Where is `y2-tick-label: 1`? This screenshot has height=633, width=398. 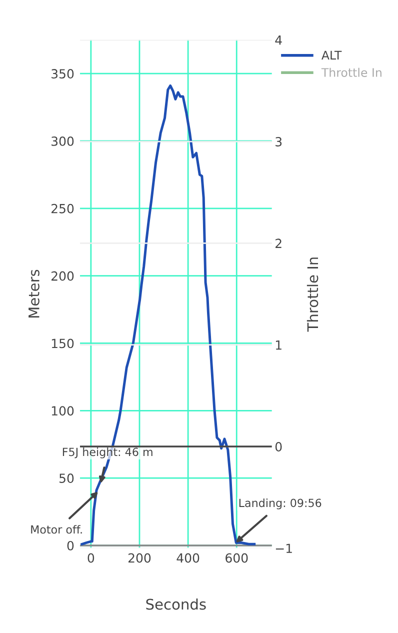 y2-tick-label: 1 is located at coordinates (279, 345).